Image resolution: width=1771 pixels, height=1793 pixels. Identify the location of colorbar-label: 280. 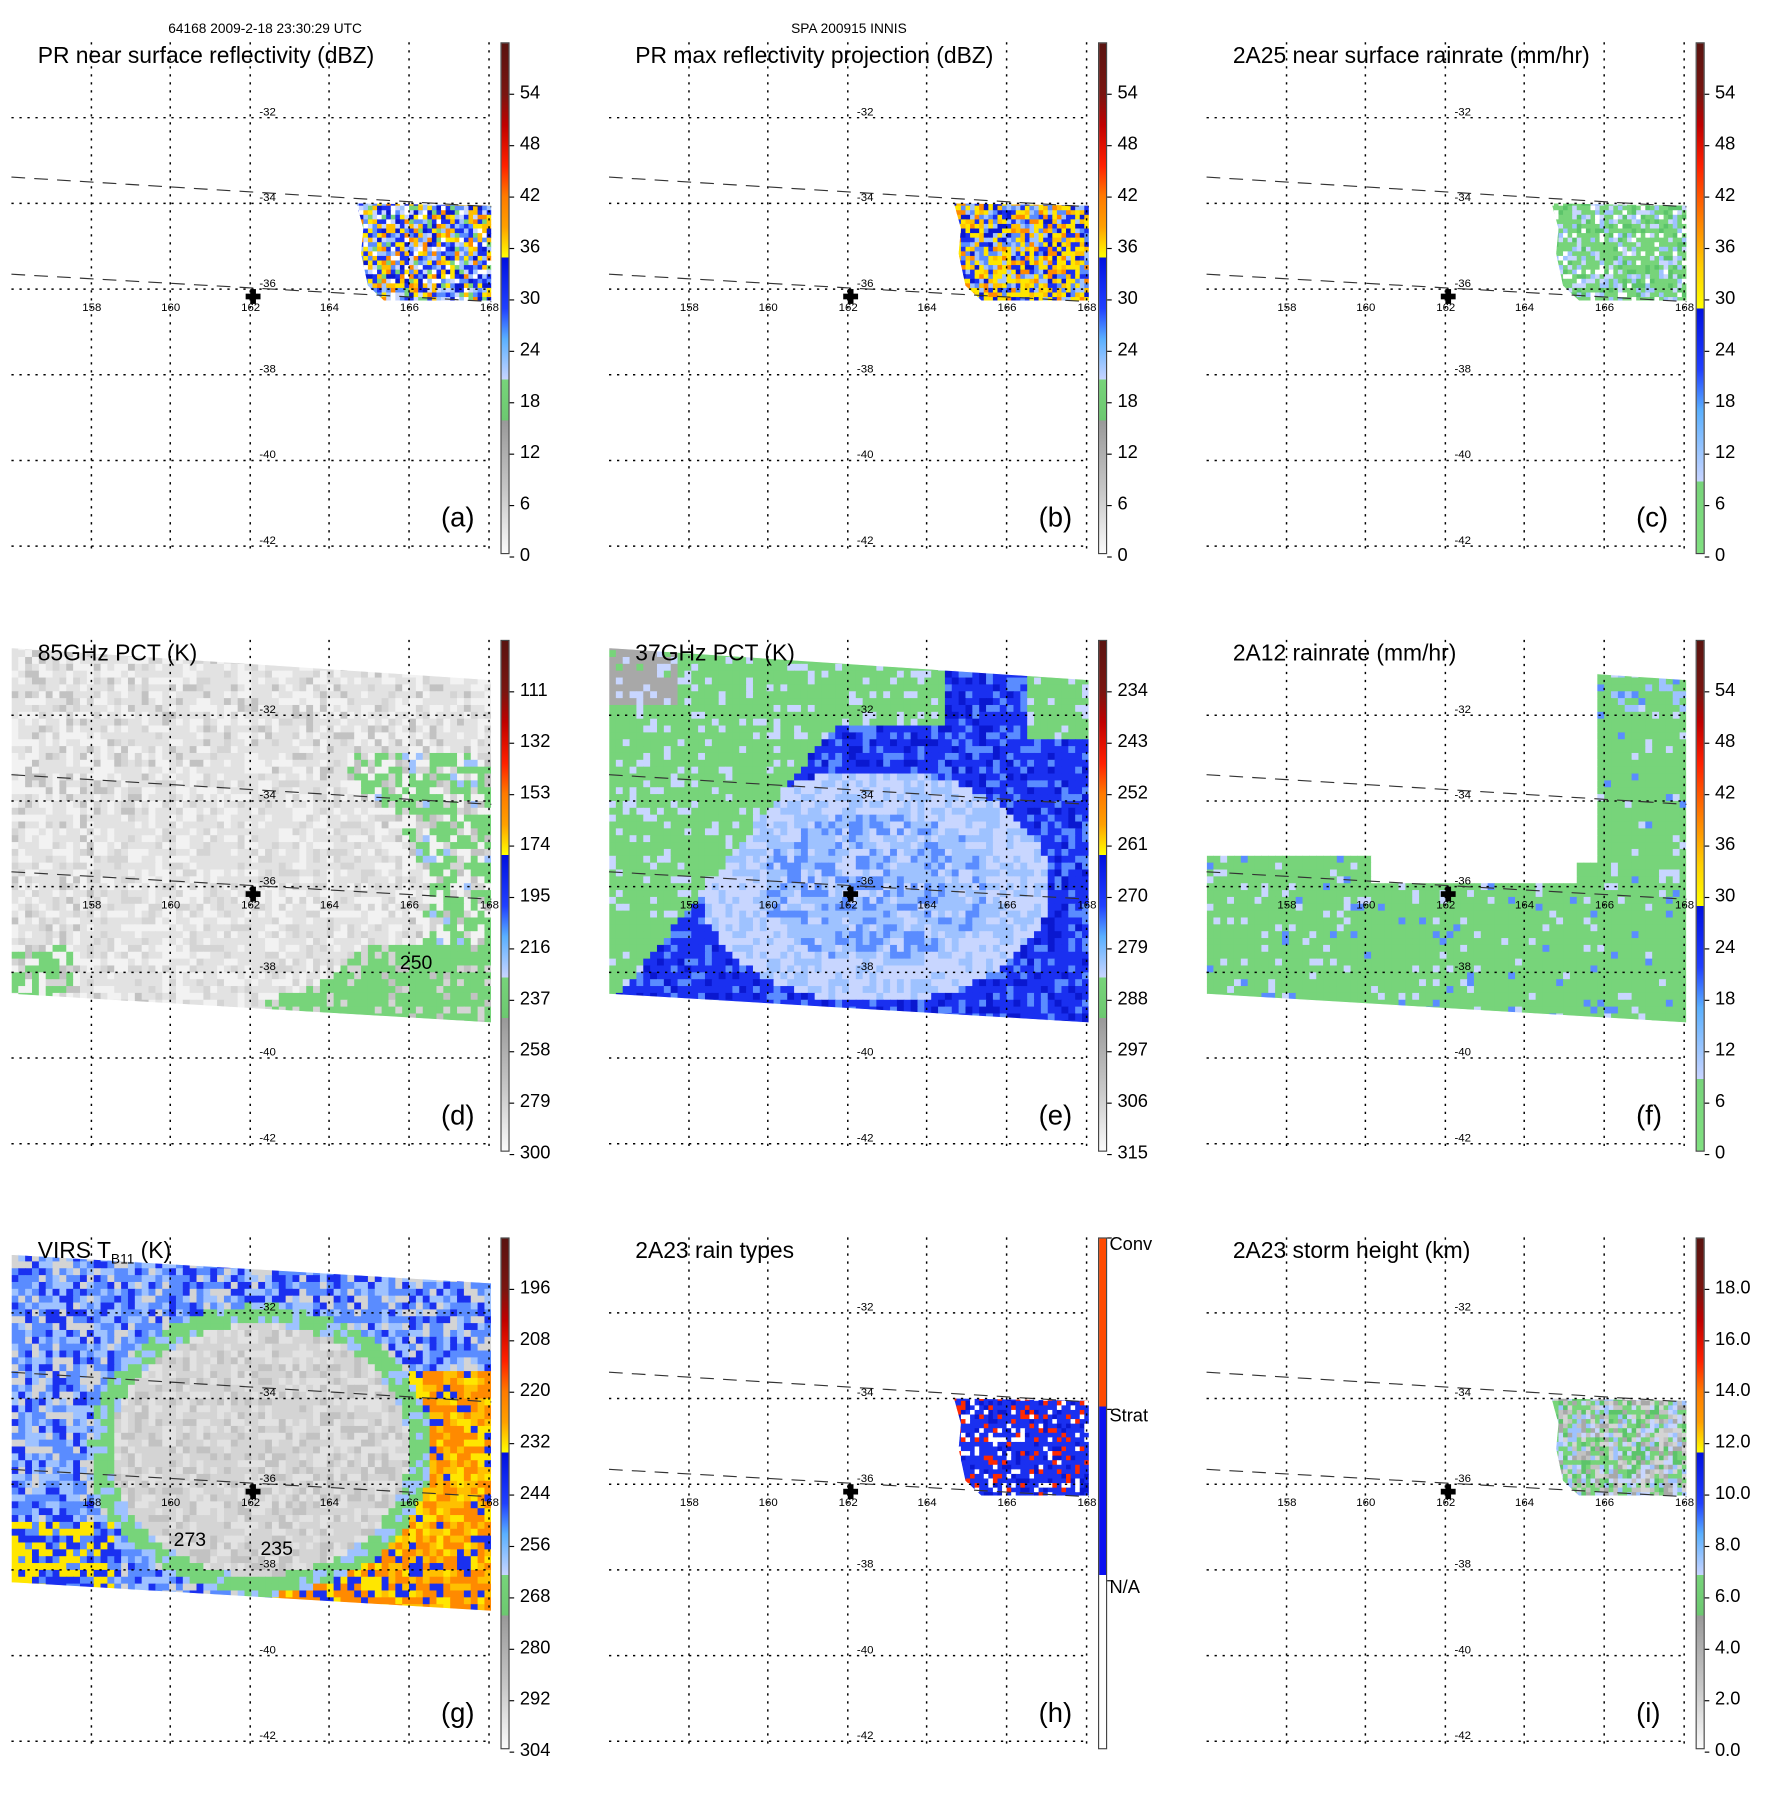
(535, 1648).